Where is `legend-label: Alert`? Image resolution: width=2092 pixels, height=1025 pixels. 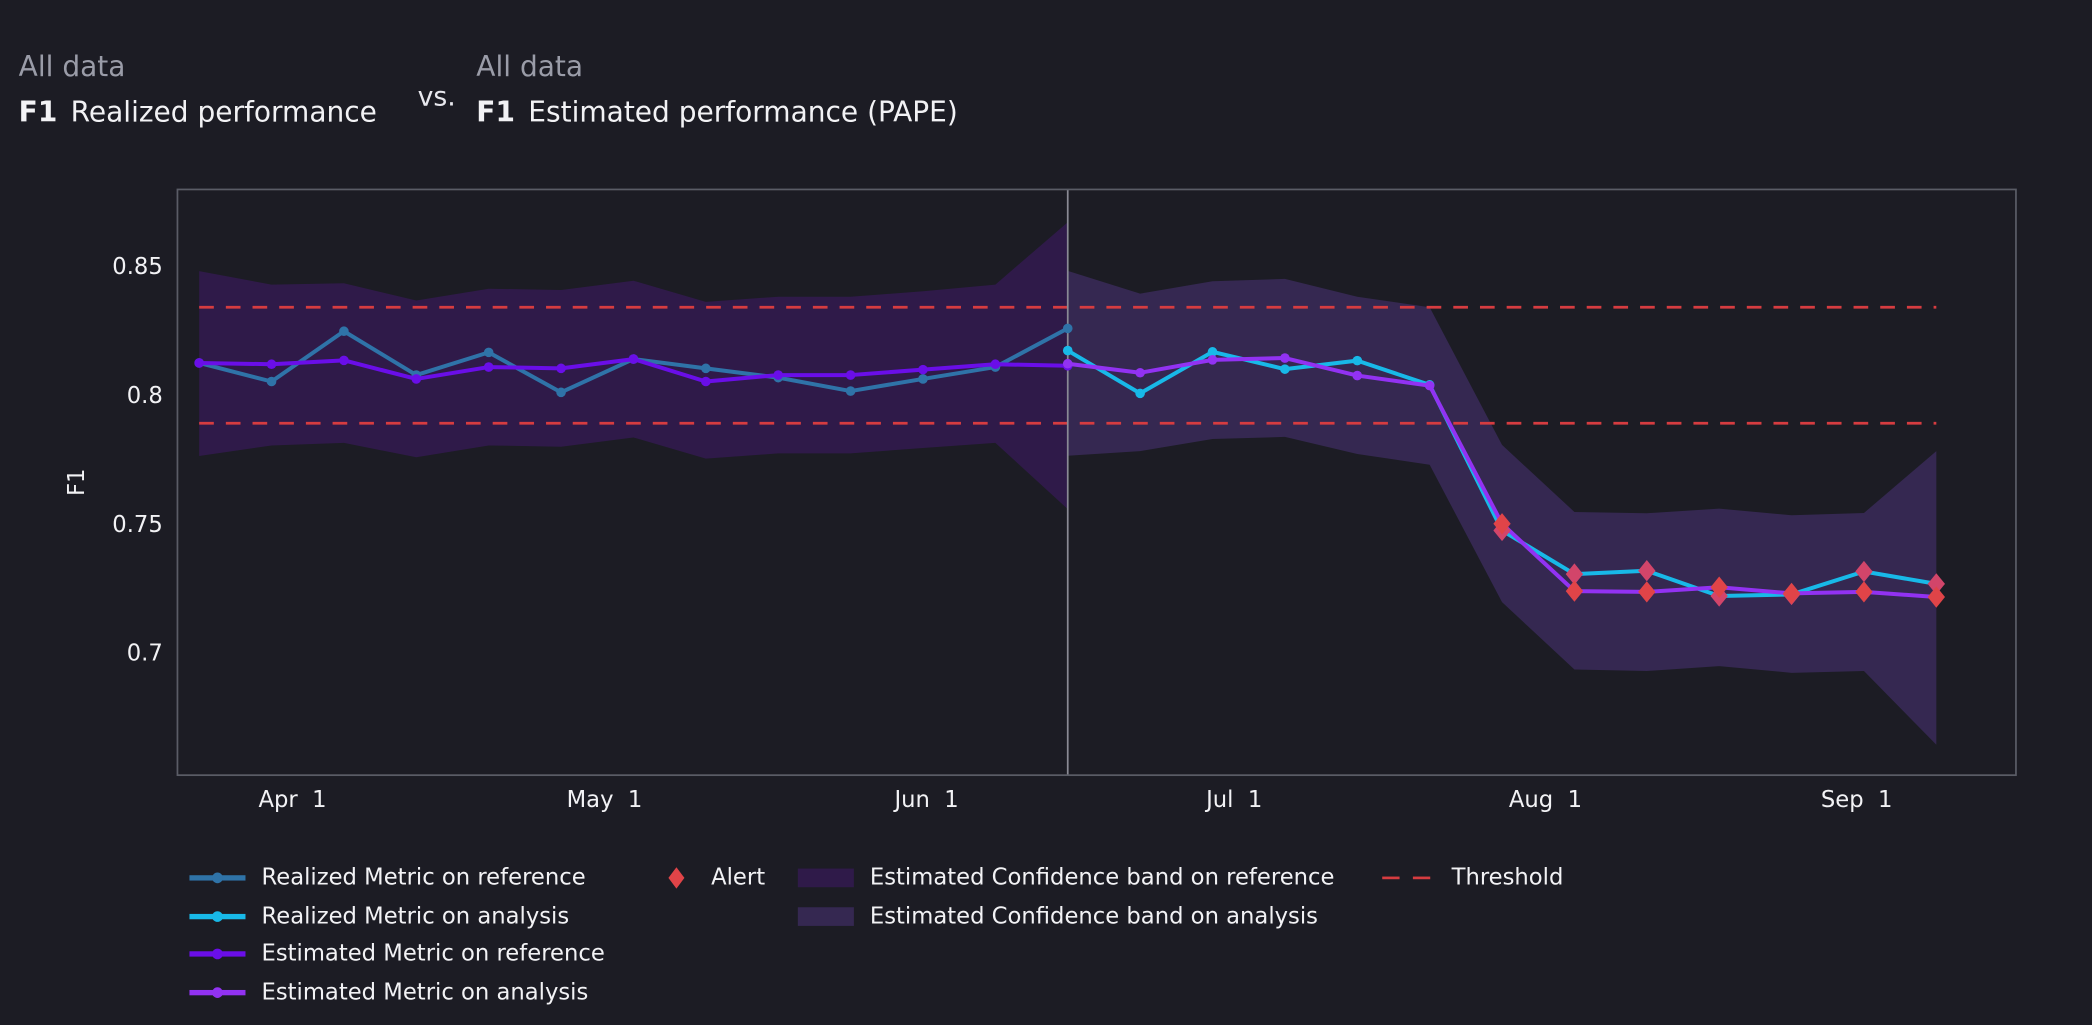 legend-label: Alert is located at coordinates (738, 878).